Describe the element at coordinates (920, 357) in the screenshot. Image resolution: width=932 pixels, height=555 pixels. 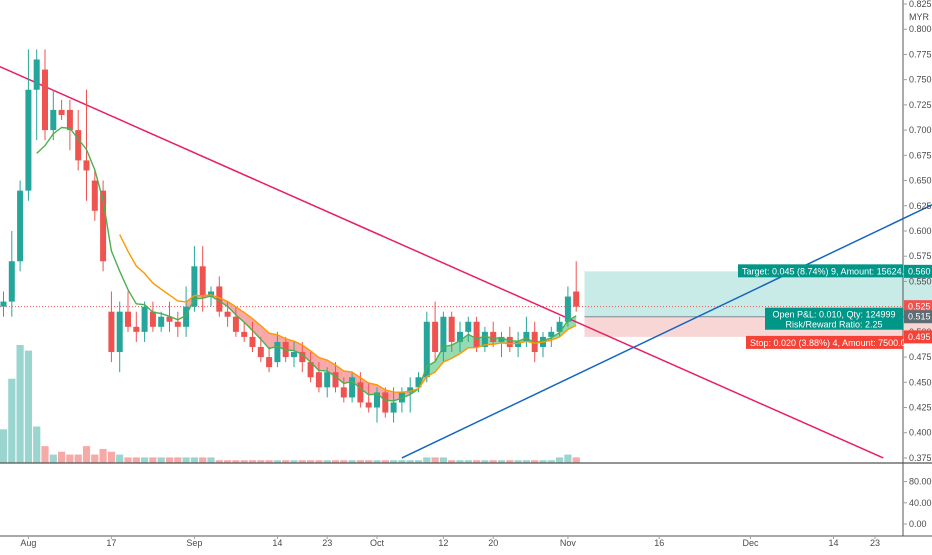
I see `price-tick-label: 0.475` at that location.